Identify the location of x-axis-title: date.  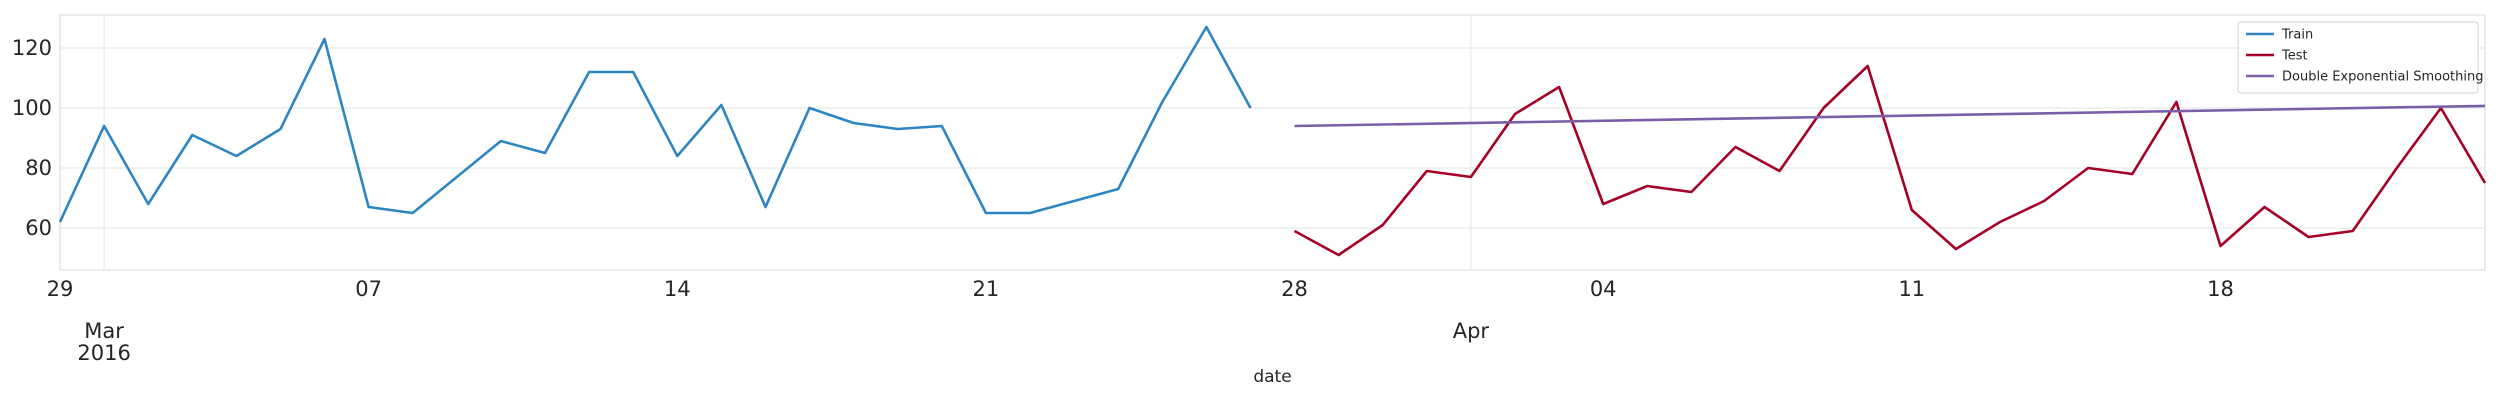
(1272, 377).